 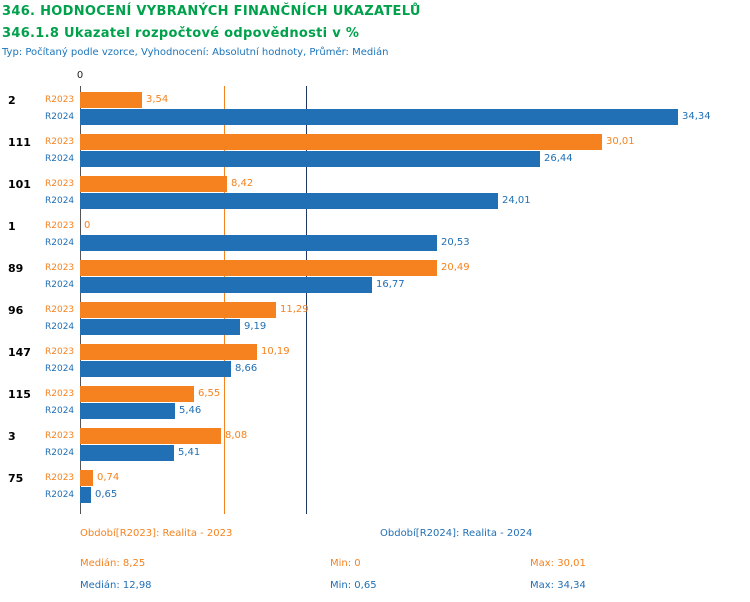 I want to click on bar-row: R2024 0,65, so click(x=375, y=495).